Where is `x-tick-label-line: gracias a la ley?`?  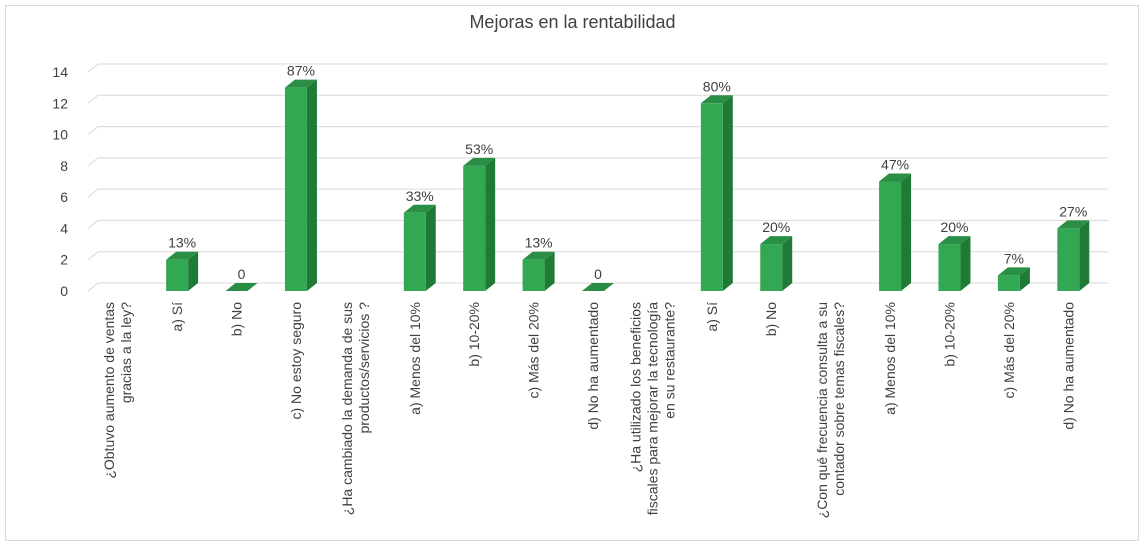
x-tick-label-line: gracias a la ley? is located at coordinates (126, 352).